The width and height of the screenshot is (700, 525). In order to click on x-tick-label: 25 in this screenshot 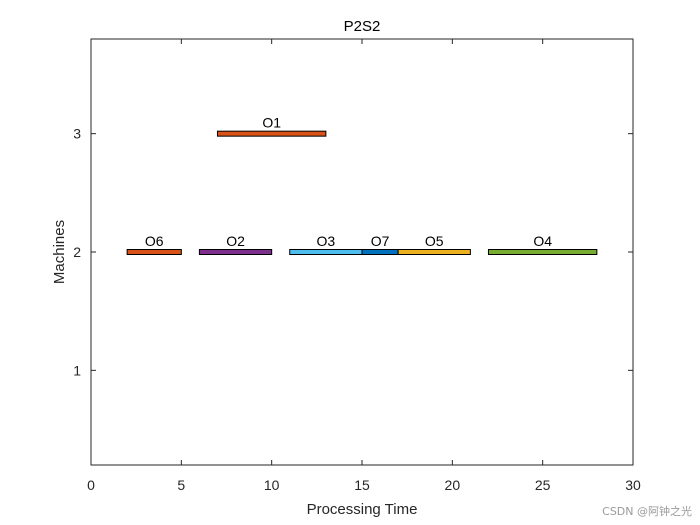, I will do `click(543, 485)`.